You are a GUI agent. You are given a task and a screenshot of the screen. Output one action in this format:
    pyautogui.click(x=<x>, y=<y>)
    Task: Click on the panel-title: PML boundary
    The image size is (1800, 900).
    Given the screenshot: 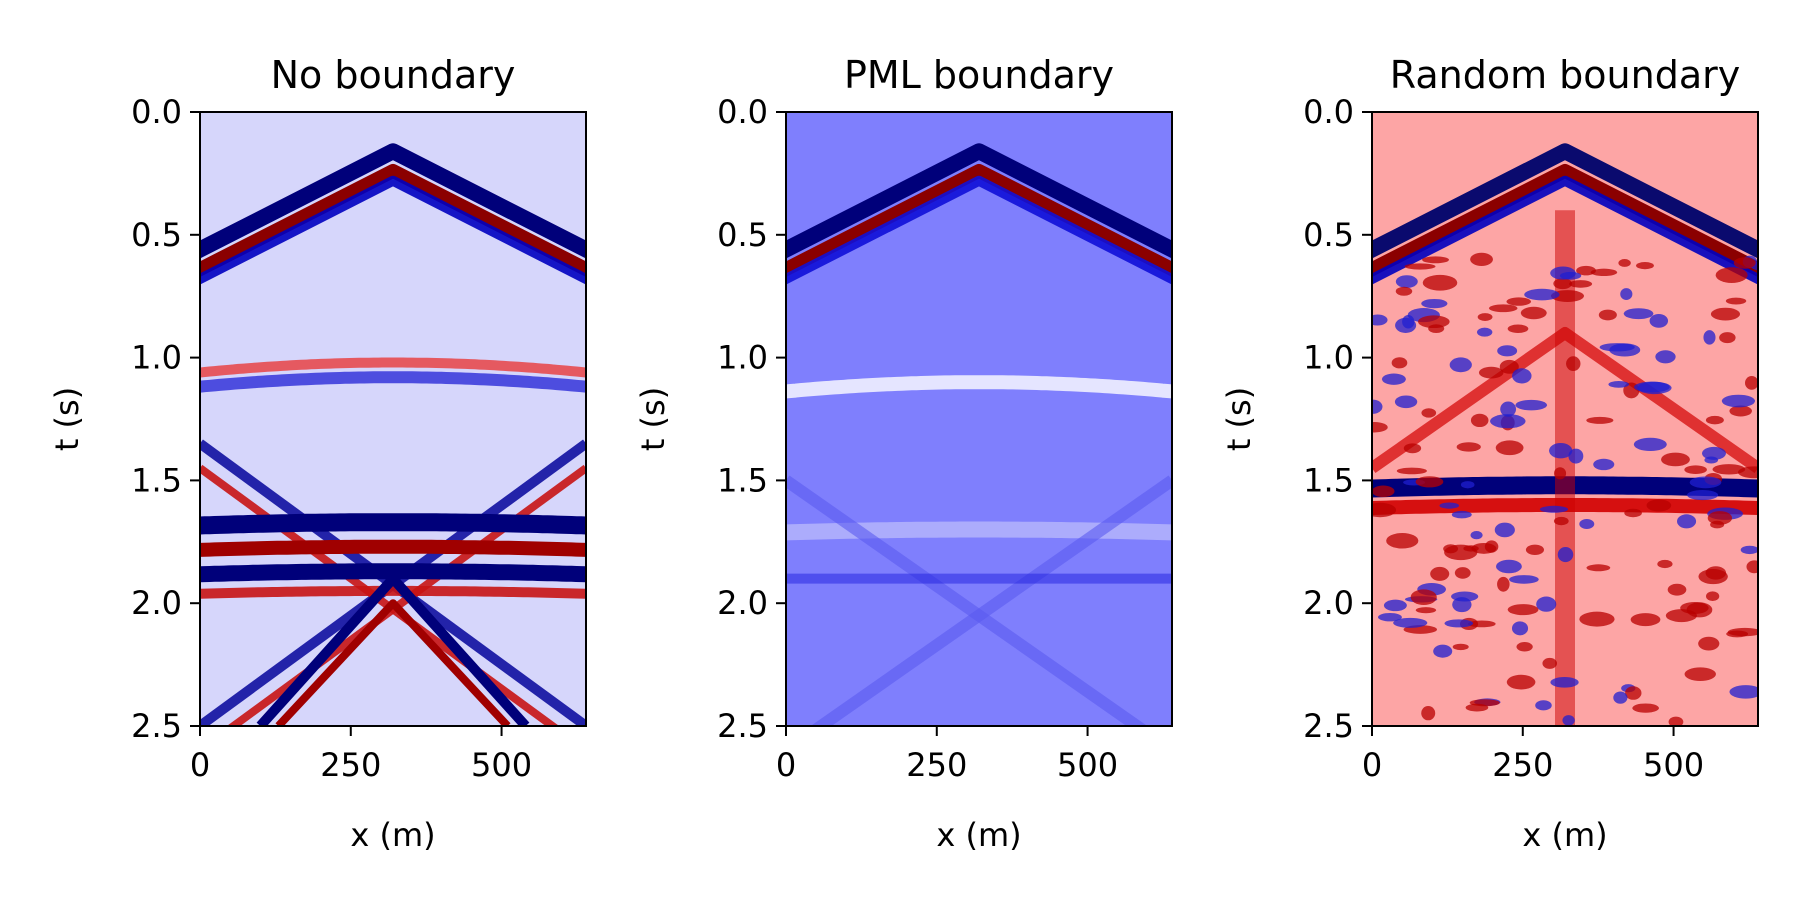 What is the action you would take?
    pyautogui.click(x=979, y=75)
    